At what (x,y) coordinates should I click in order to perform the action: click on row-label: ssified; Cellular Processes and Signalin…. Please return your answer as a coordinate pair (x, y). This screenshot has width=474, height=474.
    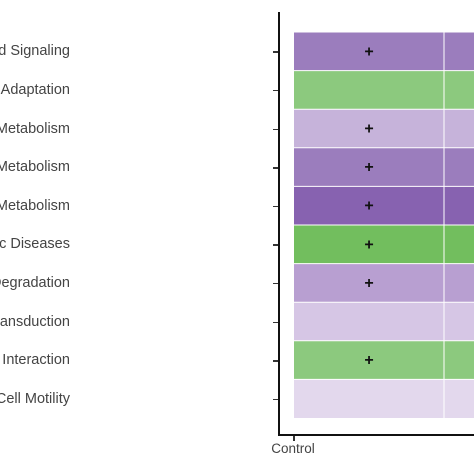
    Looking at the image, I should click on (35, 51).